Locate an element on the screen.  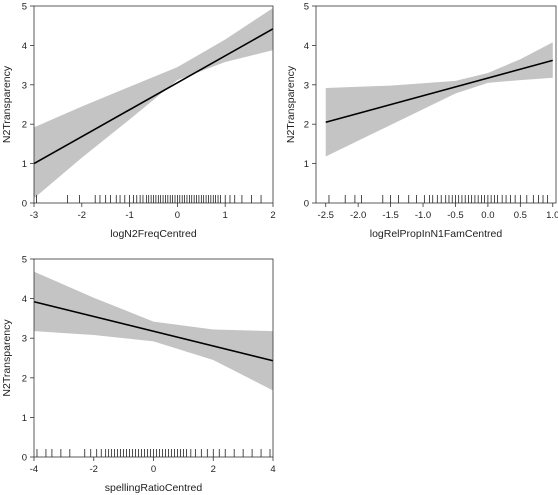
x-tick-label: 1.0 is located at coordinates (552, 215).